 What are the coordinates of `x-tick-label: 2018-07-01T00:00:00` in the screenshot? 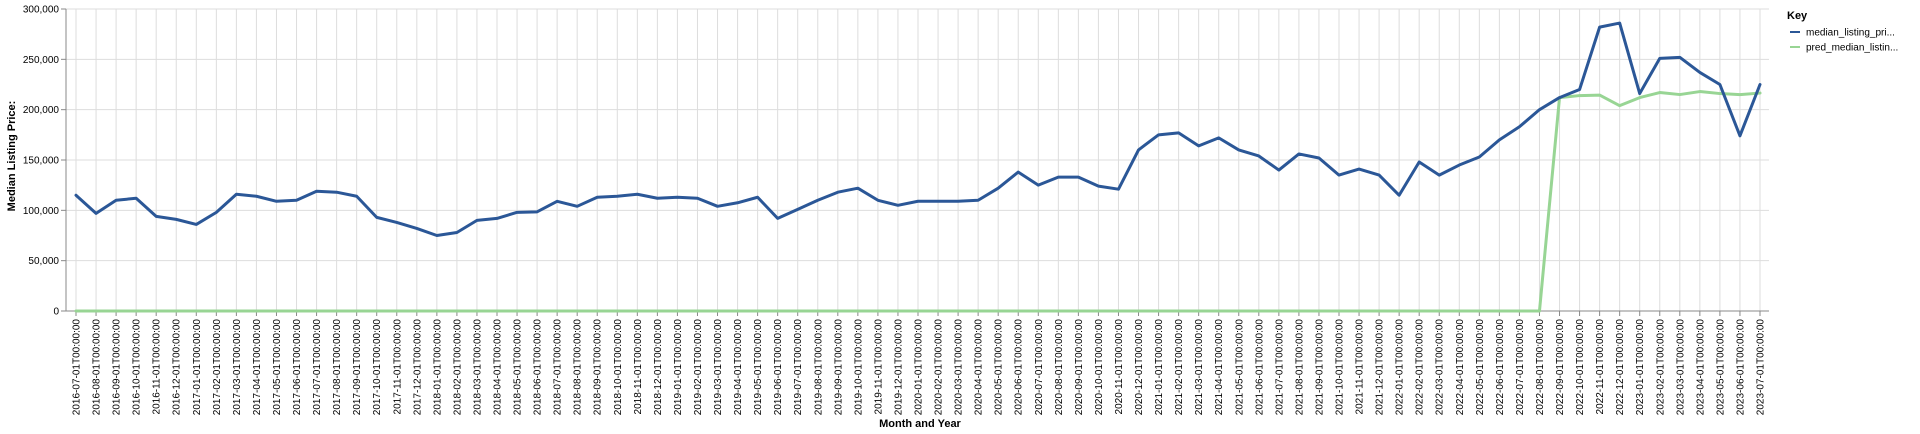 It's located at (558, 367).